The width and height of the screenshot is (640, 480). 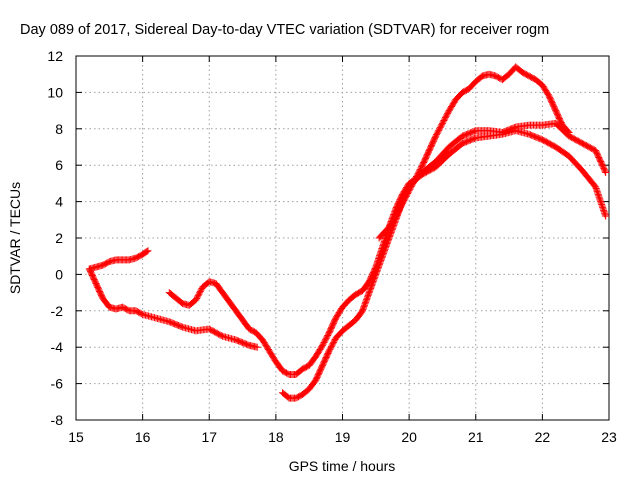 What do you see at coordinates (476, 437) in the screenshot?
I see `x-tick-label: 21` at bounding box center [476, 437].